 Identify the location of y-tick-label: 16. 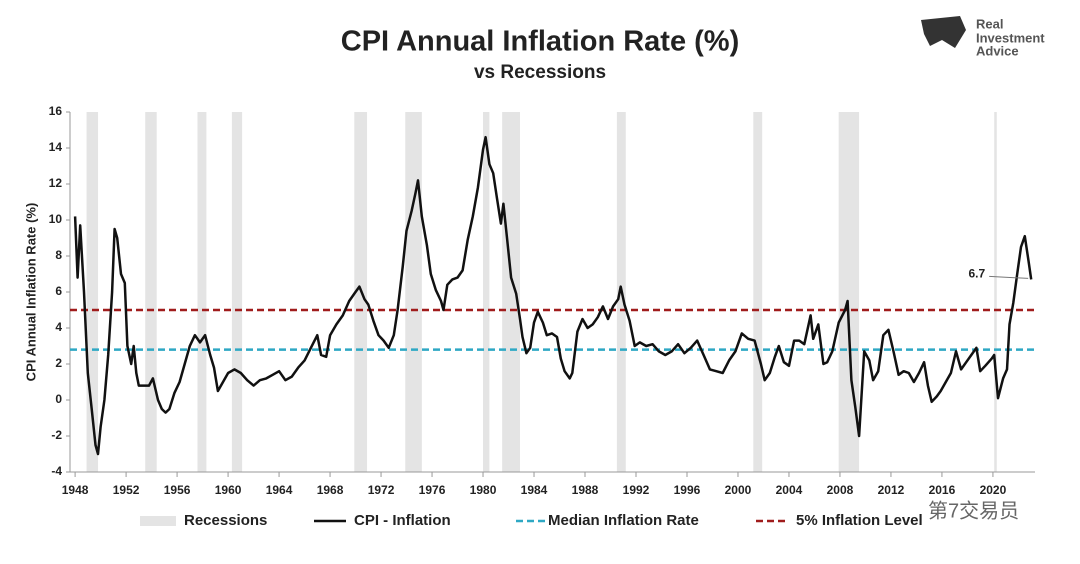
(56, 111).